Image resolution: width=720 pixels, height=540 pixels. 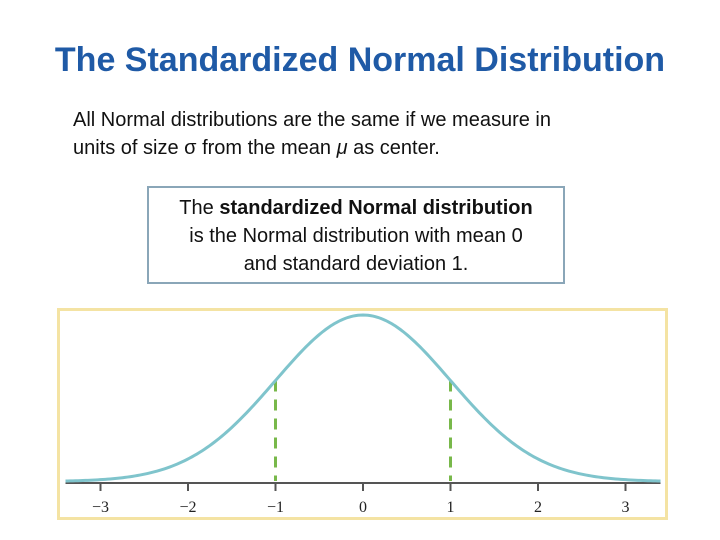 I want to click on x-tick-label: 2, so click(x=538, y=507).